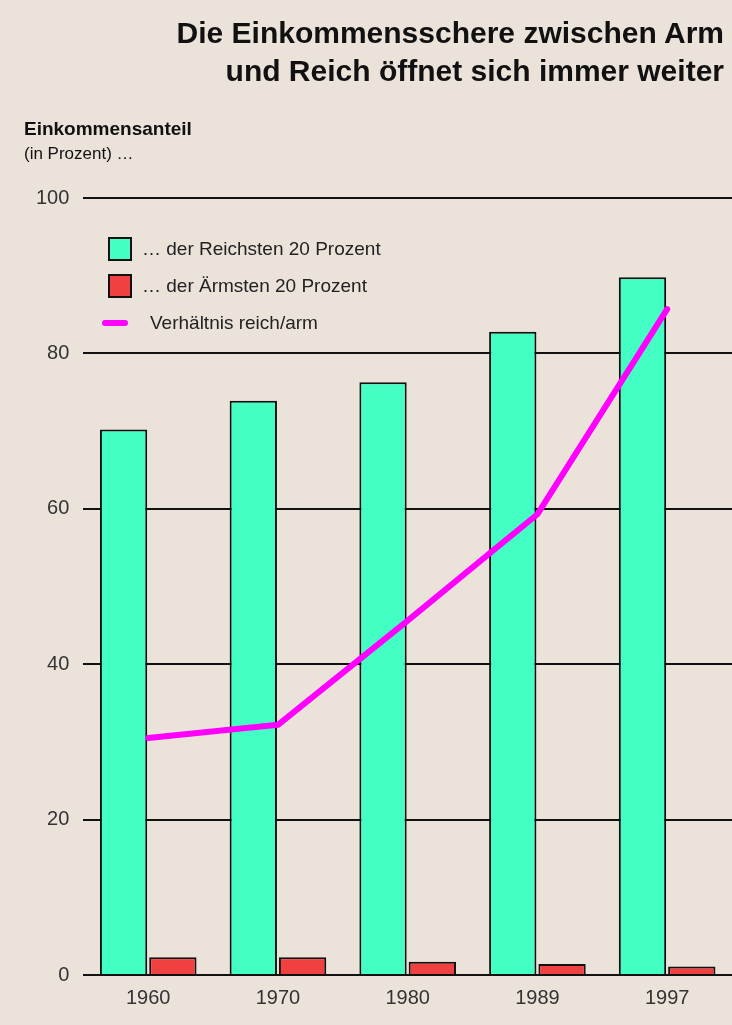  What do you see at coordinates (261, 248) in the screenshot?
I see `legend-label: … der Reichsten 20 Prozent` at bounding box center [261, 248].